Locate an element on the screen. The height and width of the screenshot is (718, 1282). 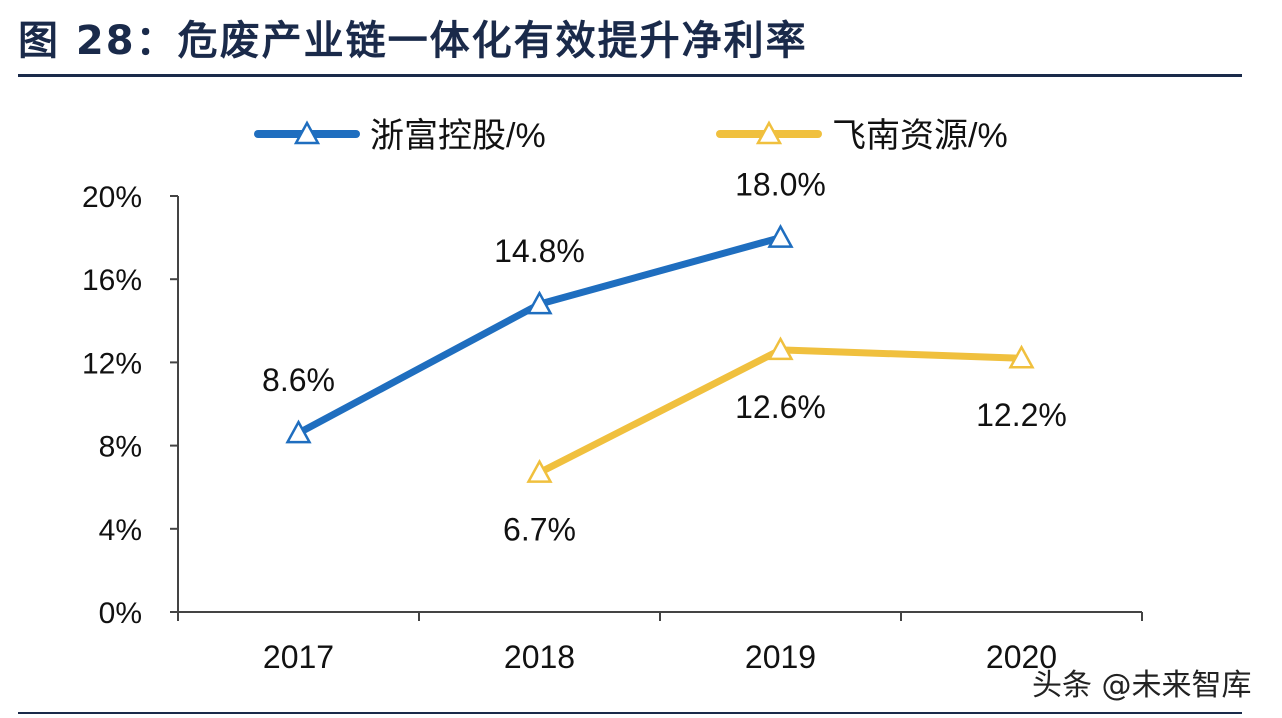
y-tick-label: 4% is located at coordinates (120, 530).